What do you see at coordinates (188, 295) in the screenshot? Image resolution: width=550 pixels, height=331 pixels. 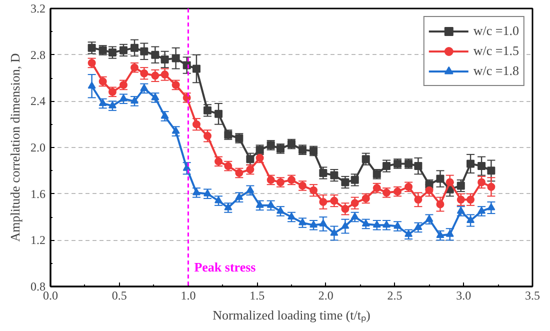 I see `x-tick-label: 1.0` at bounding box center [188, 295].